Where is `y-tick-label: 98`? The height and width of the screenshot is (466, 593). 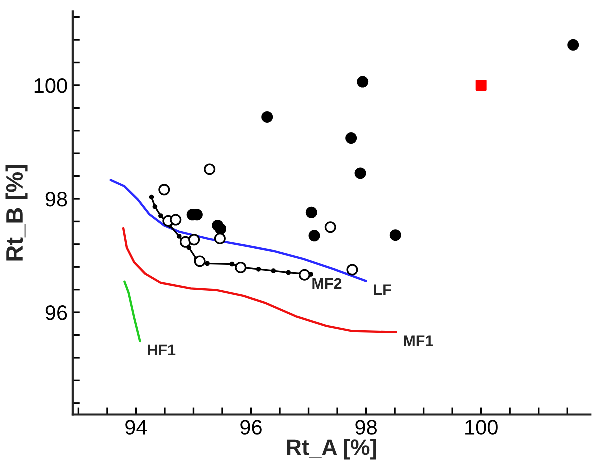
y-tick-label: 98 is located at coordinates (57, 199).